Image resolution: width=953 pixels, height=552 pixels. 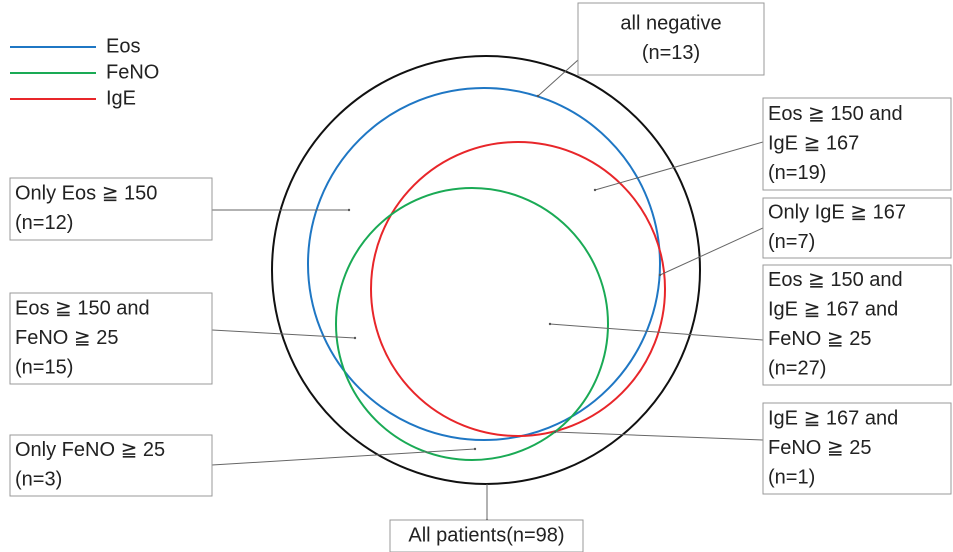 What do you see at coordinates (797, 369) in the screenshot?
I see `label-text: (n=27)` at bounding box center [797, 369].